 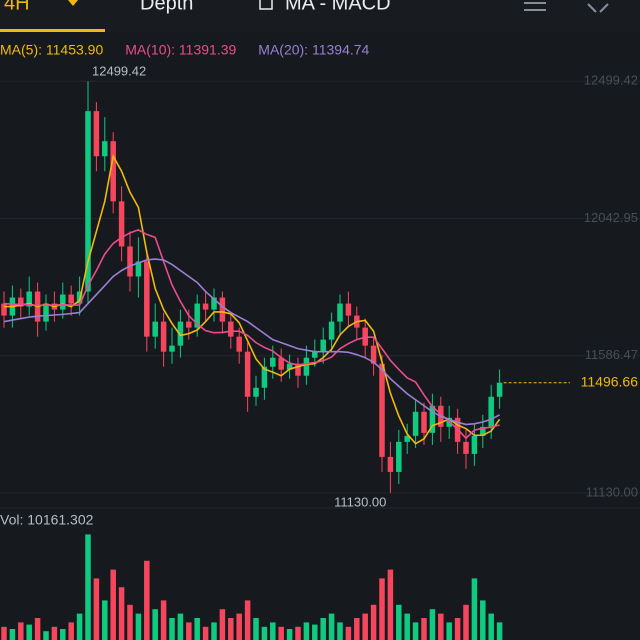 What do you see at coordinates (17, 7) in the screenshot?
I see `interval-tab: 4H` at bounding box center [17, 7].